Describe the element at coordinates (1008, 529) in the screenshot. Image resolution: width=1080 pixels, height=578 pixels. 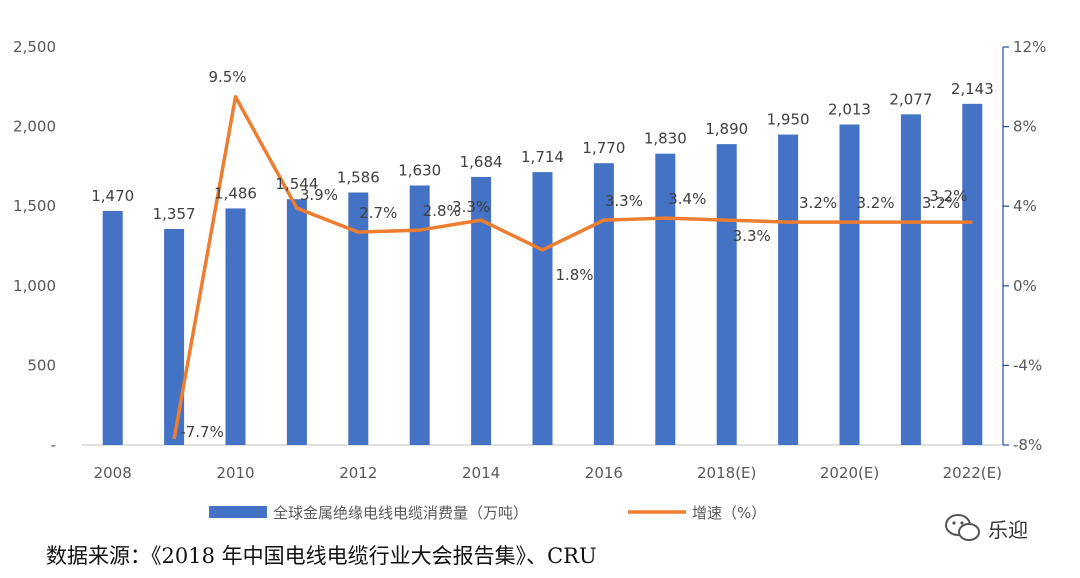
I see `watermark-text: 乐迎` at that location.